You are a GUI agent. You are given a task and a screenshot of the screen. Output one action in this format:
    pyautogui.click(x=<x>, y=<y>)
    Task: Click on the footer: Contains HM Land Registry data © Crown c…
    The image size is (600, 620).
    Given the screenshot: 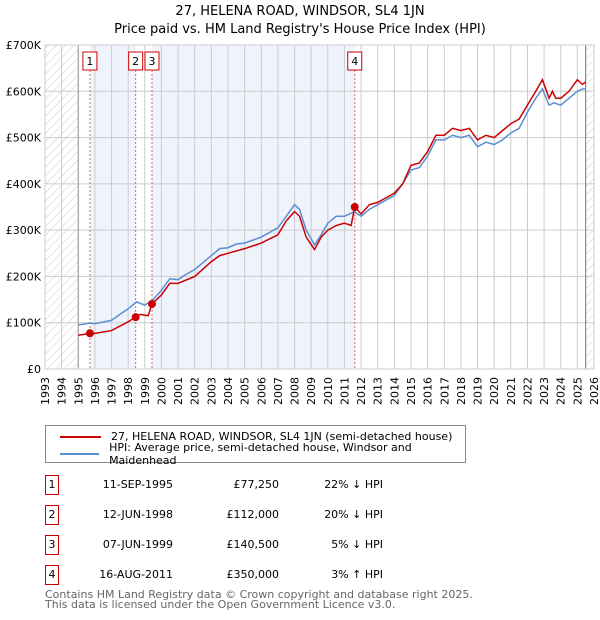 What is the action you would take?
    pyautogui.click(x=259, y=599)
    